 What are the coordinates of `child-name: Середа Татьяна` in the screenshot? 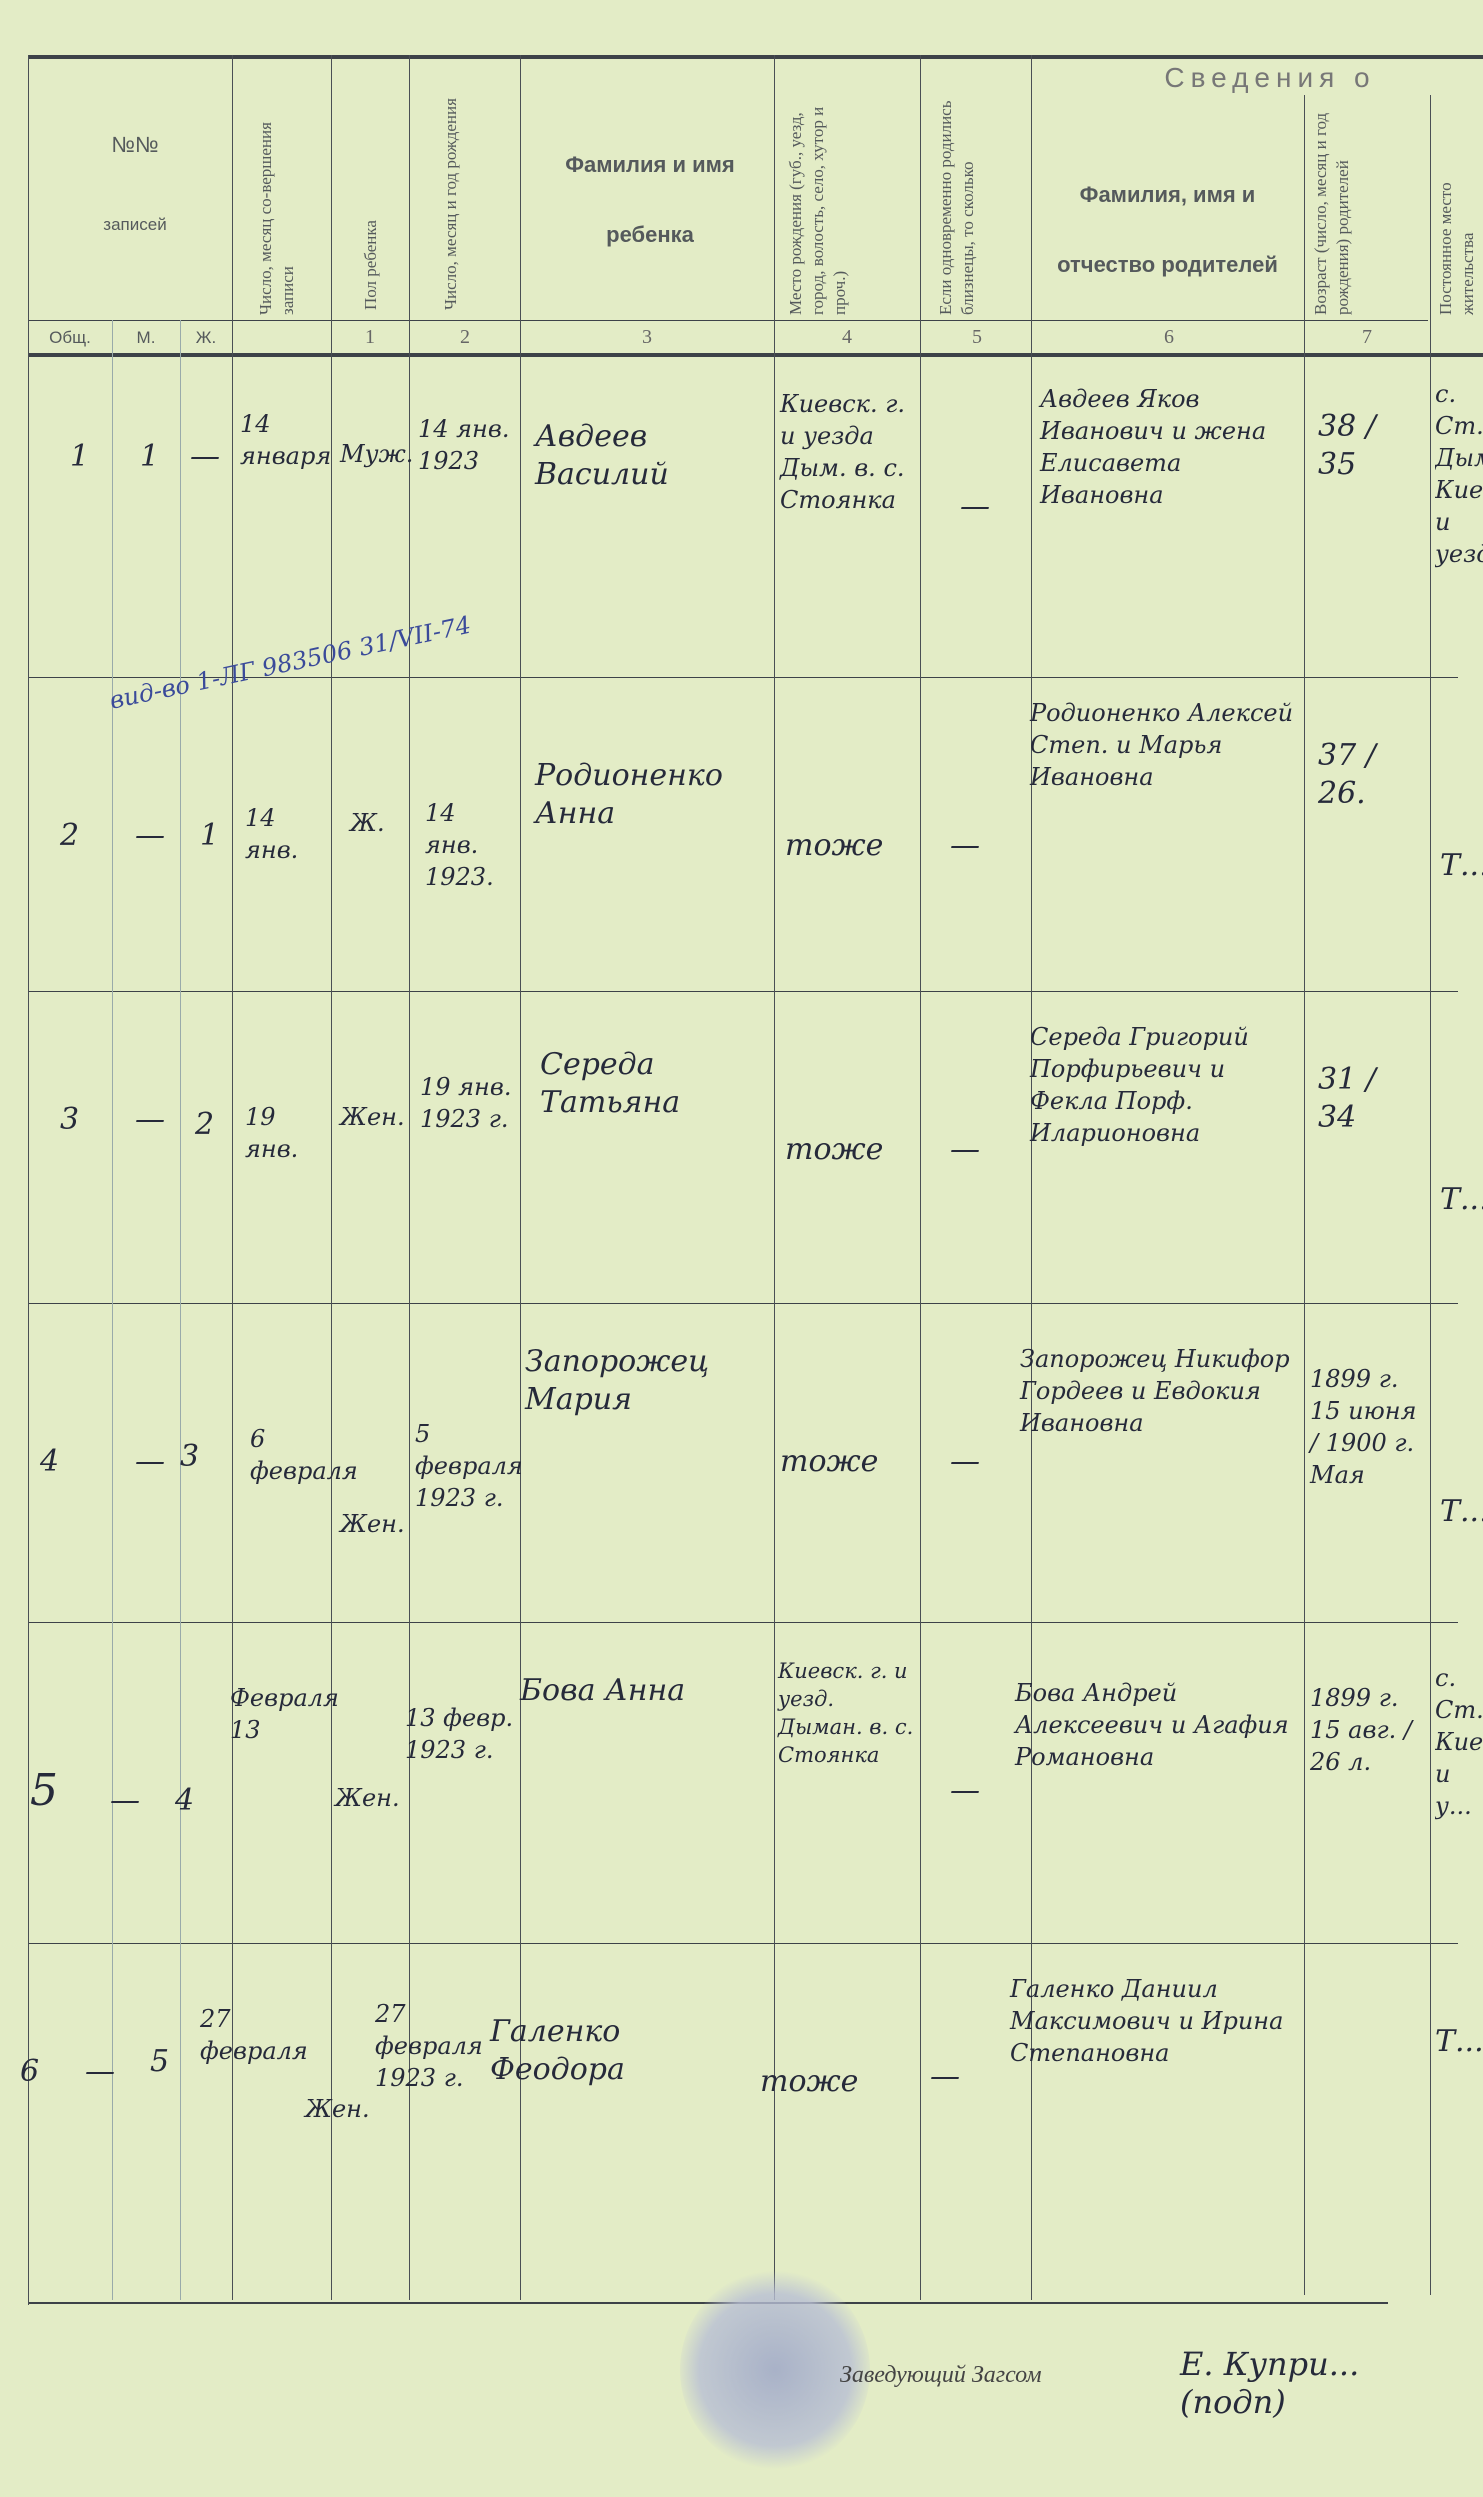 It's located at (610, 1083).